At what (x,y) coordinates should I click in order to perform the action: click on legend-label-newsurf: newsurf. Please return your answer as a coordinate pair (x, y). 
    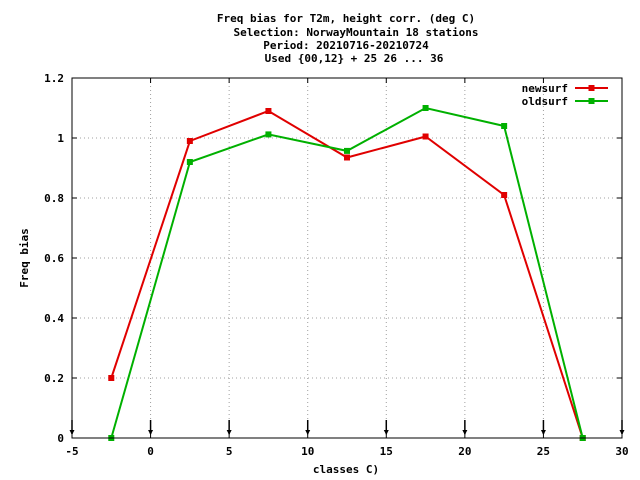
    Looking at the image, I should click on (545, 88).